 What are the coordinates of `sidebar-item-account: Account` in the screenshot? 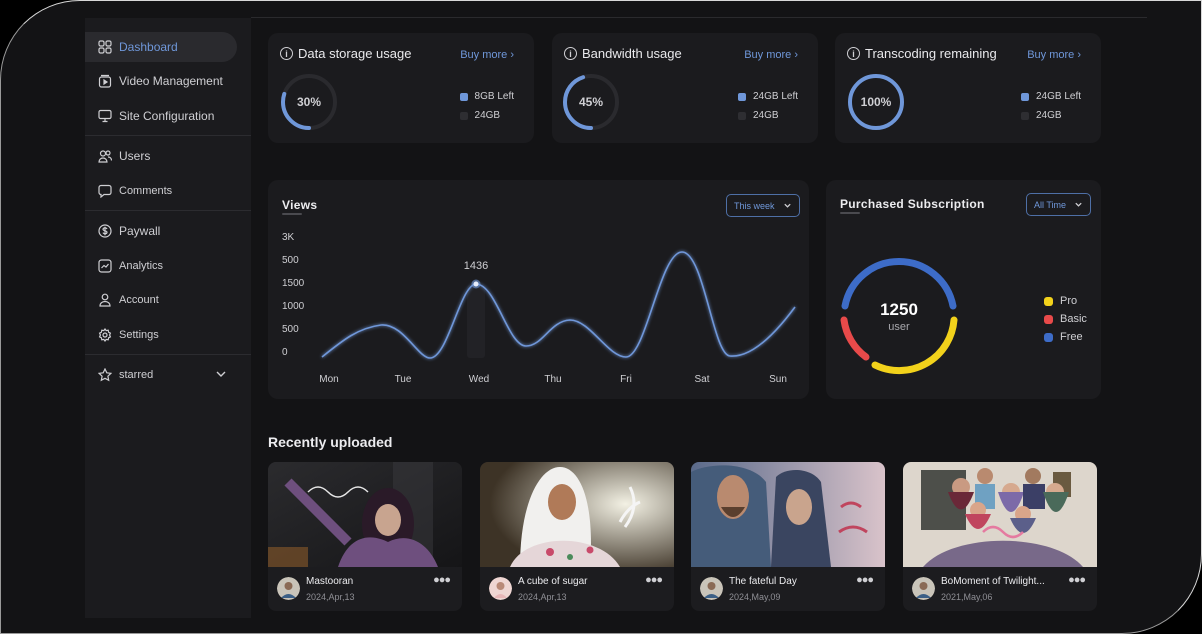 It's located at (161, 300).